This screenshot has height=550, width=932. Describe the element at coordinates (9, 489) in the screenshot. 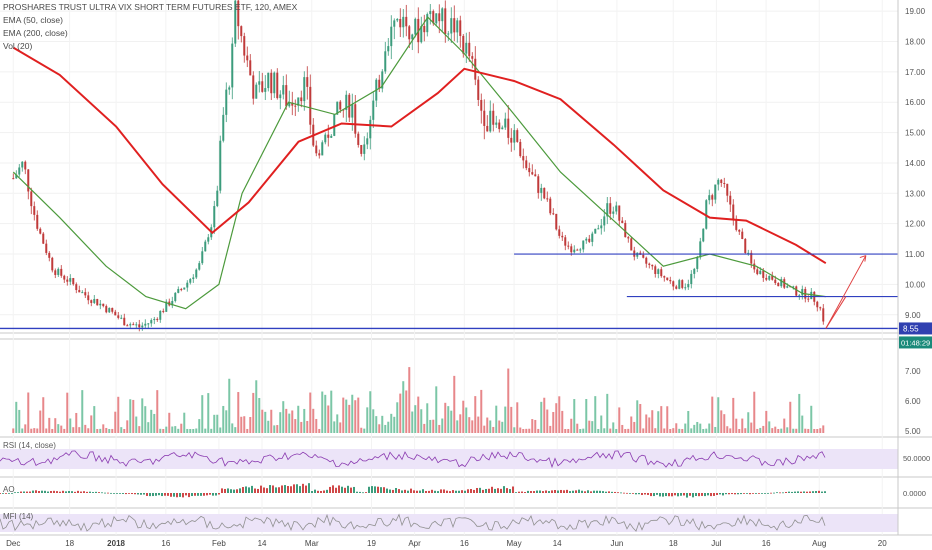

I see `ao-label: AO` at that location.